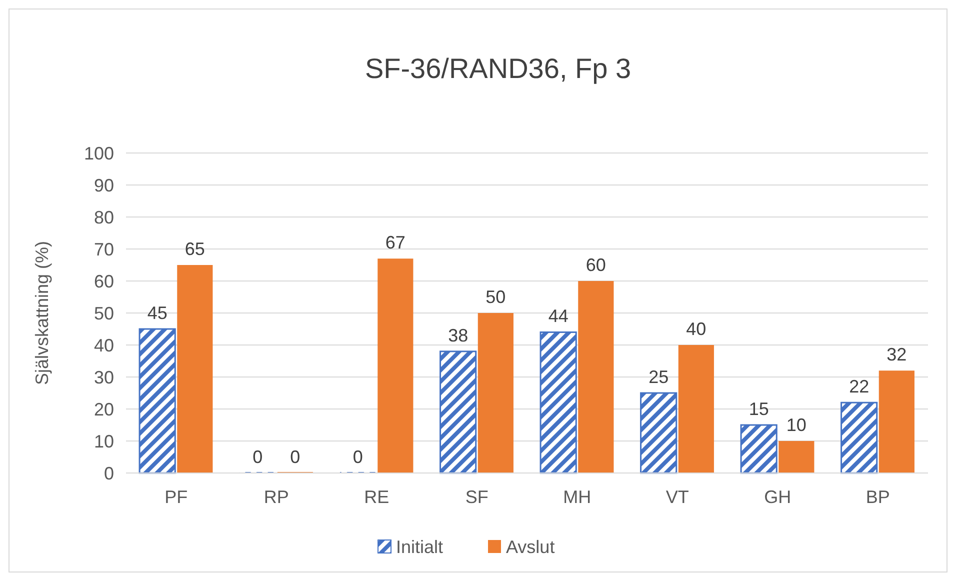  What do you see at coordinates (104, 313) in the screenshot?
I see `y-tick-label: 50` at bounding box center [104, 313].